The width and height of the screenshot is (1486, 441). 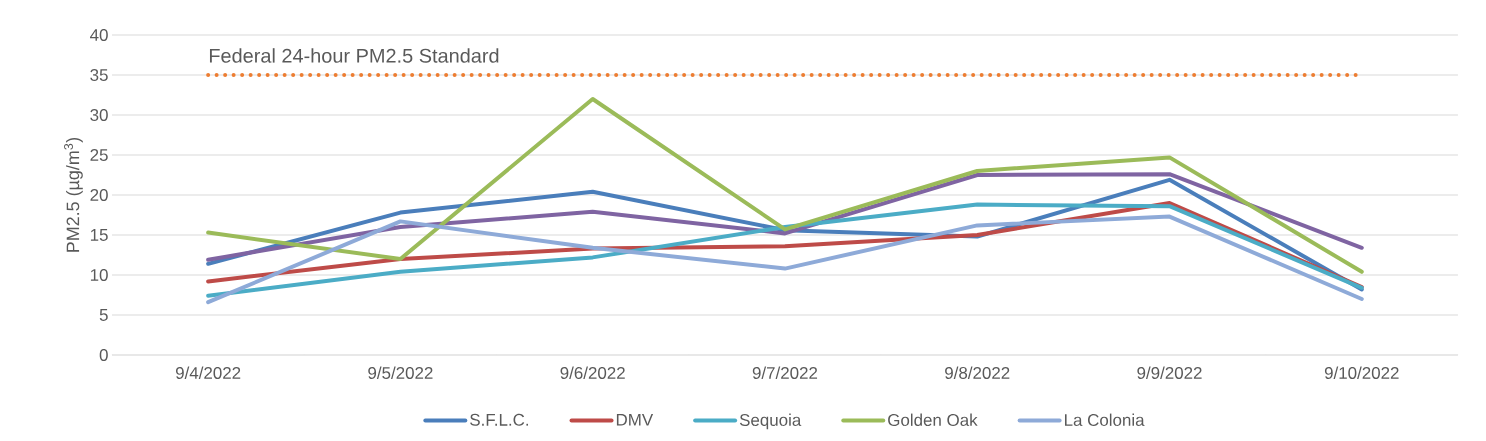 What do you see at coordinates (785, 372) in the screenshot?
I see `x-tick-label: 9/7/2022` at bounding box center [785, 372].